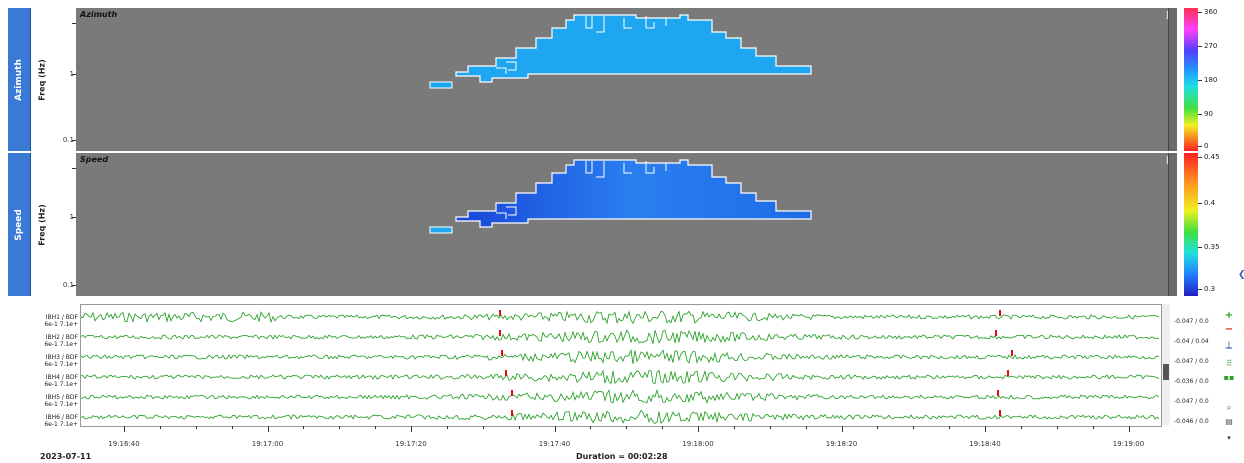  What do you see at coordinates (64, 224) in the screenshot?
I see `speed-yaxis: 1 0.1` at bounding box center [64, 224].